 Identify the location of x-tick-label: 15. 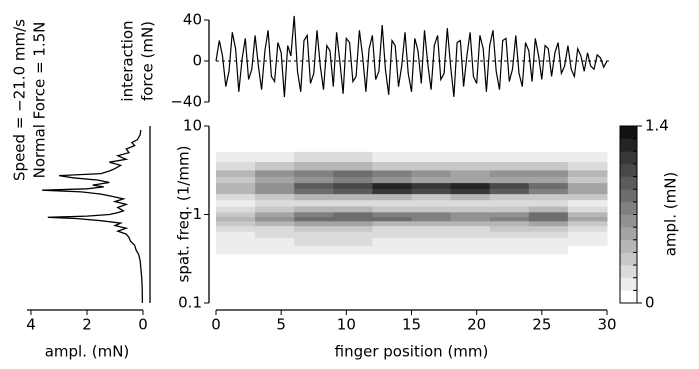
(411, 325).